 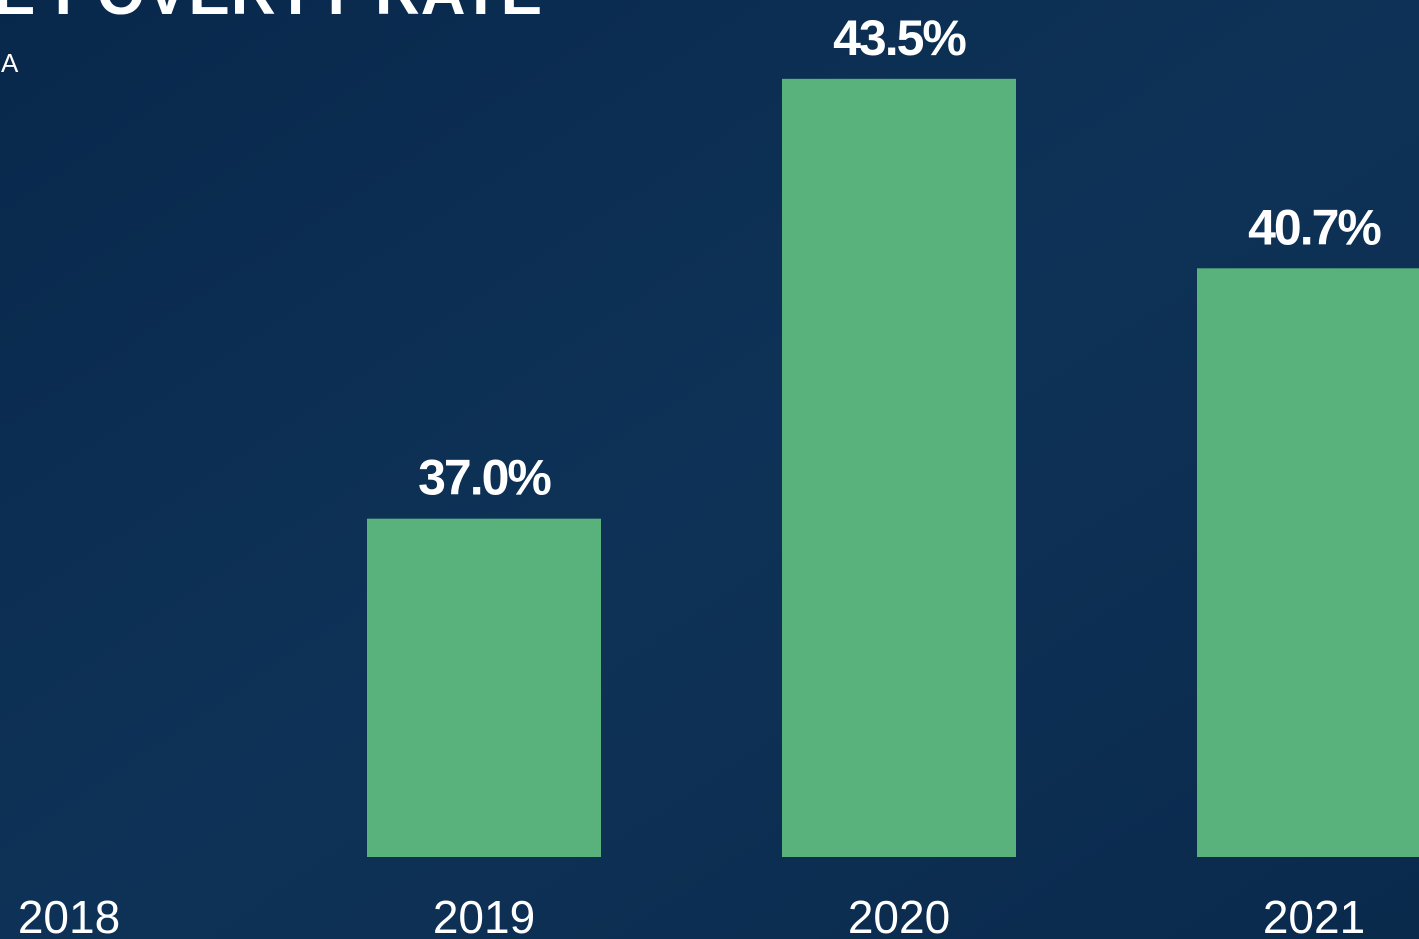 What do you see at coordinates (271, 14) in the screenshot?
I see `chart-title: E POVERTY RATE` at bounding box center [271, 14].